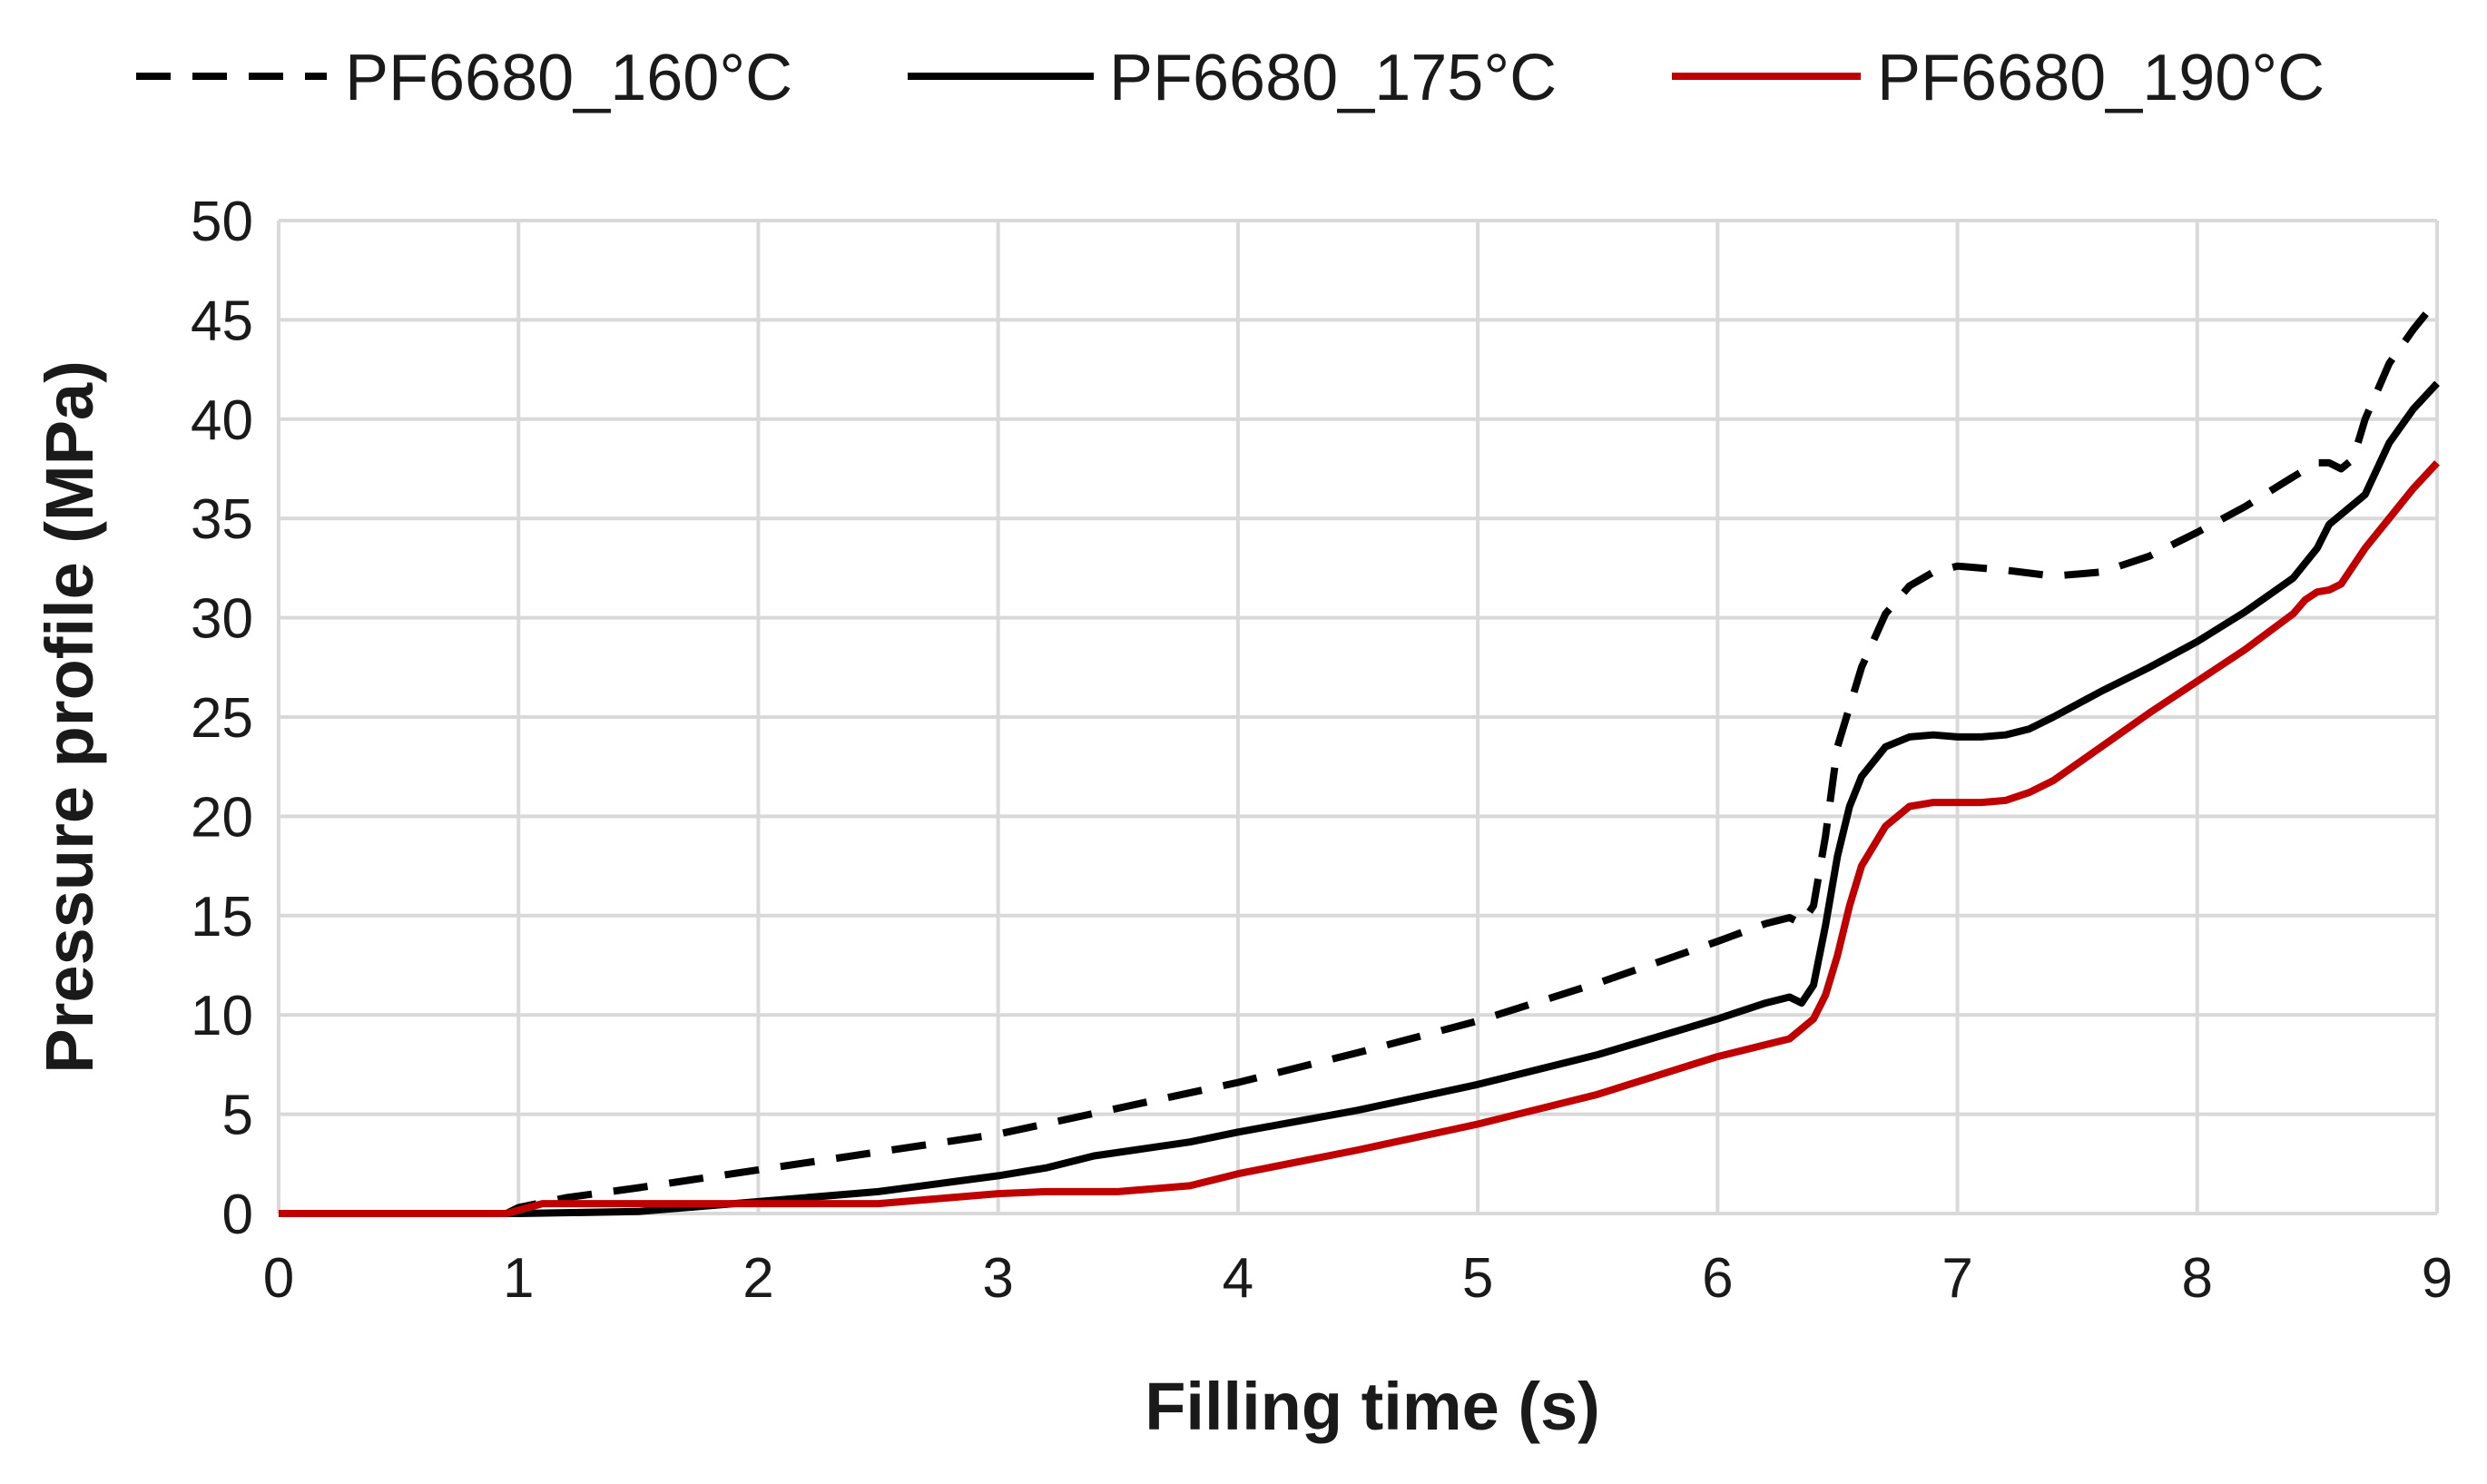 This screenshot has width=2487, height=1484. I want to click on legend: PF6680_160°C PF6680_175°C PF6680_190°C, so click(1230, 78).